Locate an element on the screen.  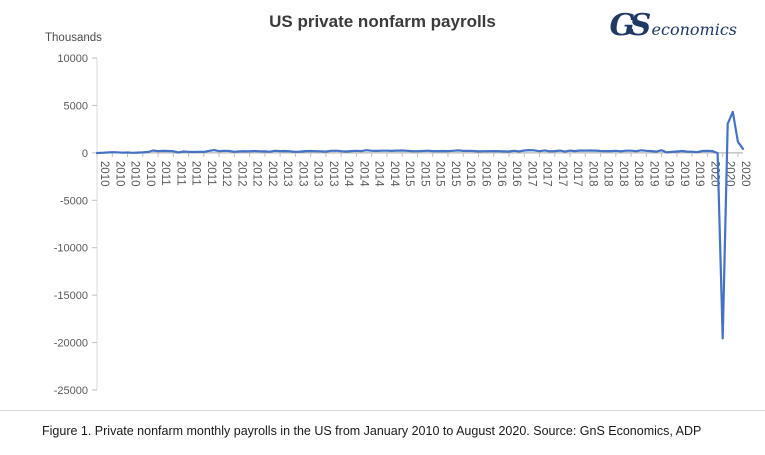
y-tick-label: -10000 is located at coordinates (71, 249).